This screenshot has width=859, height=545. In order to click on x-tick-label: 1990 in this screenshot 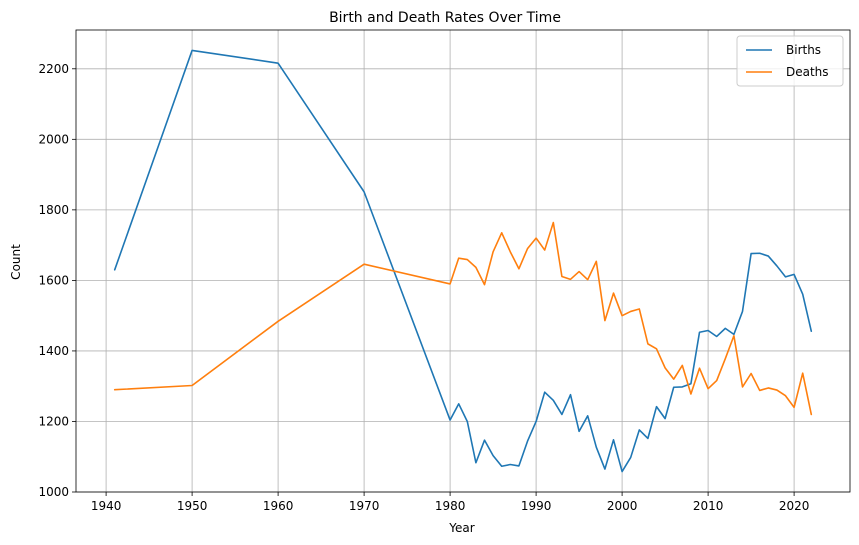, I will do `click(536, 506)`.